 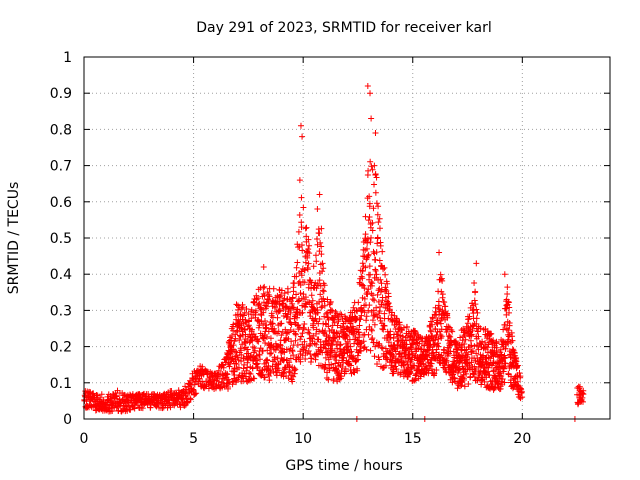 I want to click on x-tick-label: 5, so click(x=193, y=439).